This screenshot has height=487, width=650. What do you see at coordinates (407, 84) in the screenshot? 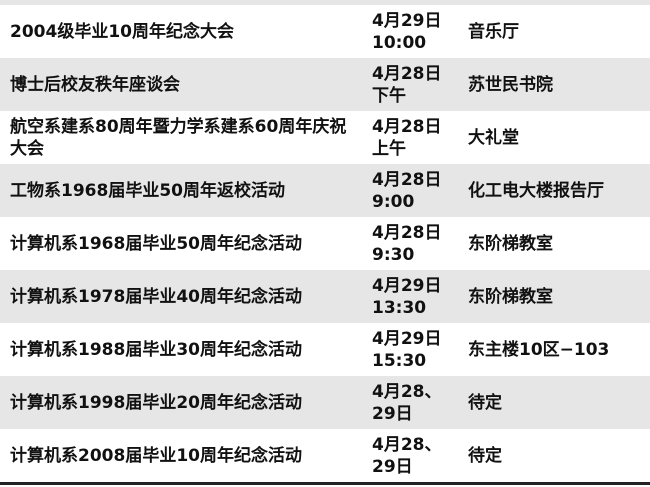
I see `time-cell: 4月28日 下午` at bounding box center [407, 84].